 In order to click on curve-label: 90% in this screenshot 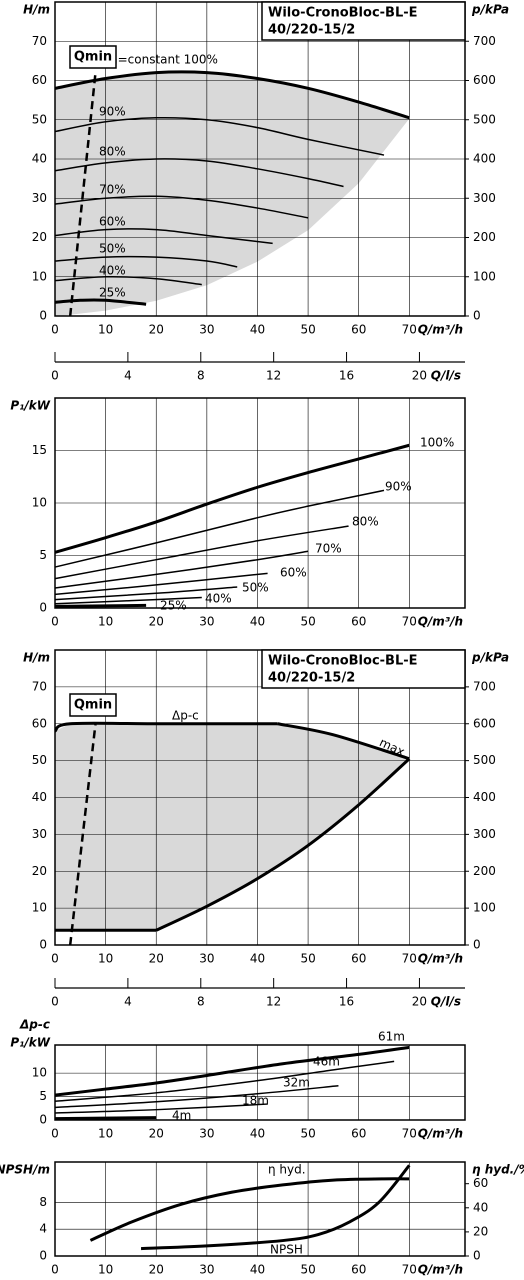, I will do `click(112, 112)`.